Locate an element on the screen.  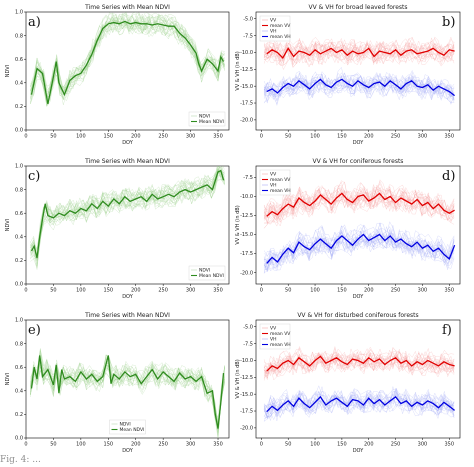
y-tick-label: 0.2 is located at coordinates (19, 415).